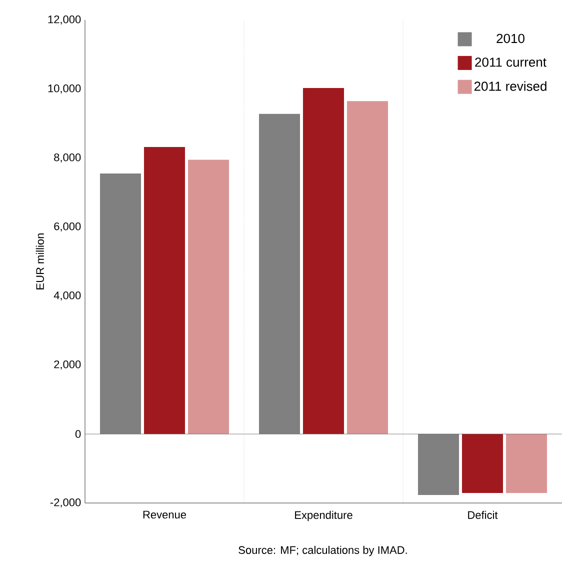  I want to click on legend-label: 2011 revised, so click(510, 86).